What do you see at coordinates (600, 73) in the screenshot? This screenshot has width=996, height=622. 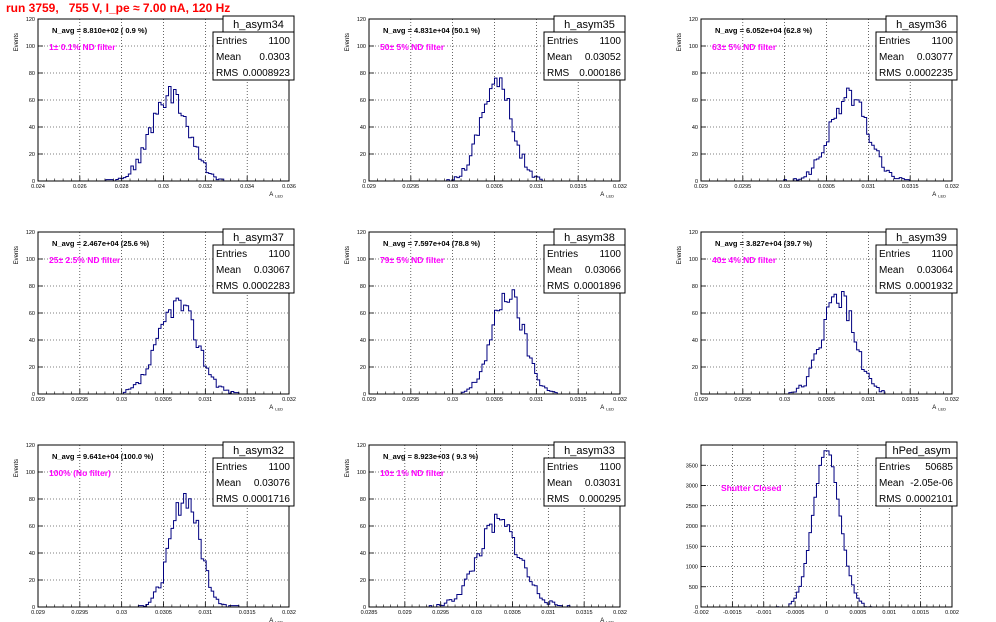 I see `stats-rms-value: 0.000186` at bounding box center [600, 73].